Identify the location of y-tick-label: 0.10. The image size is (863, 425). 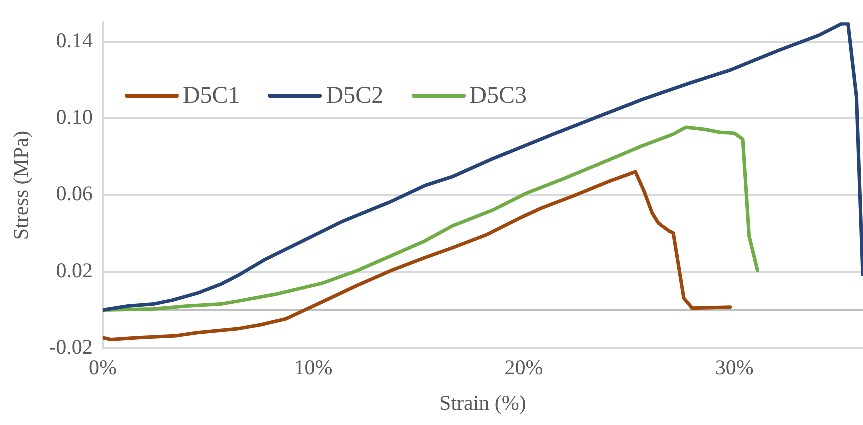
(74, 117).